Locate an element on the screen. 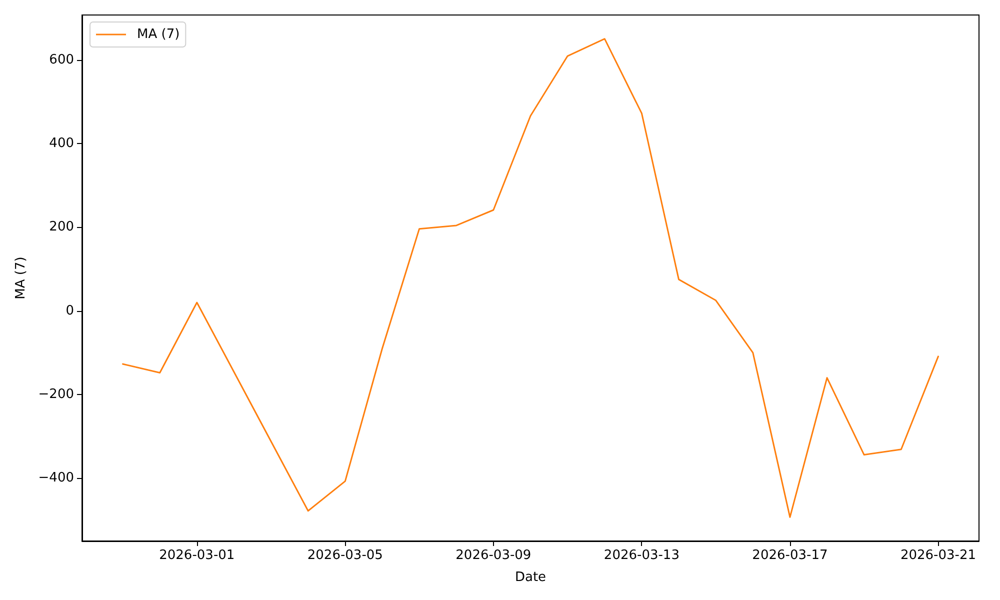  x-tick-label: 2026-03-01 is located at coordinates (197, 555).